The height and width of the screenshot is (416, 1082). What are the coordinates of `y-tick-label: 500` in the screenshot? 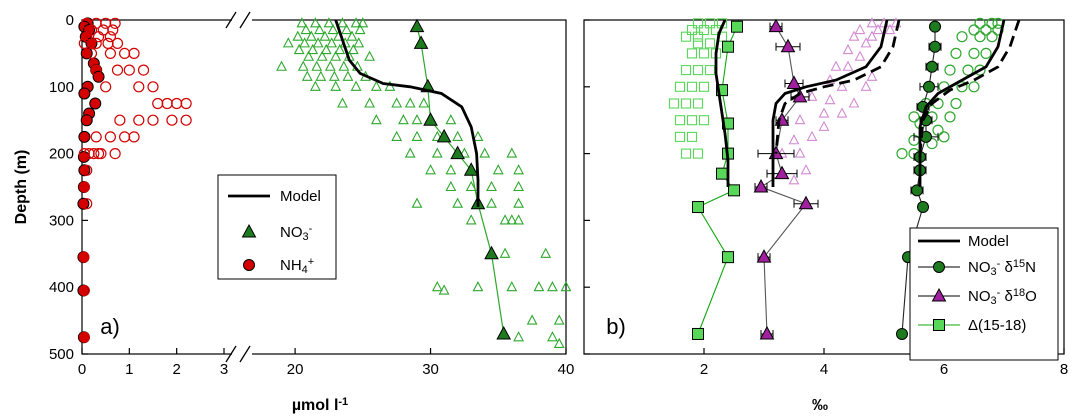 It's located at (61, 354).